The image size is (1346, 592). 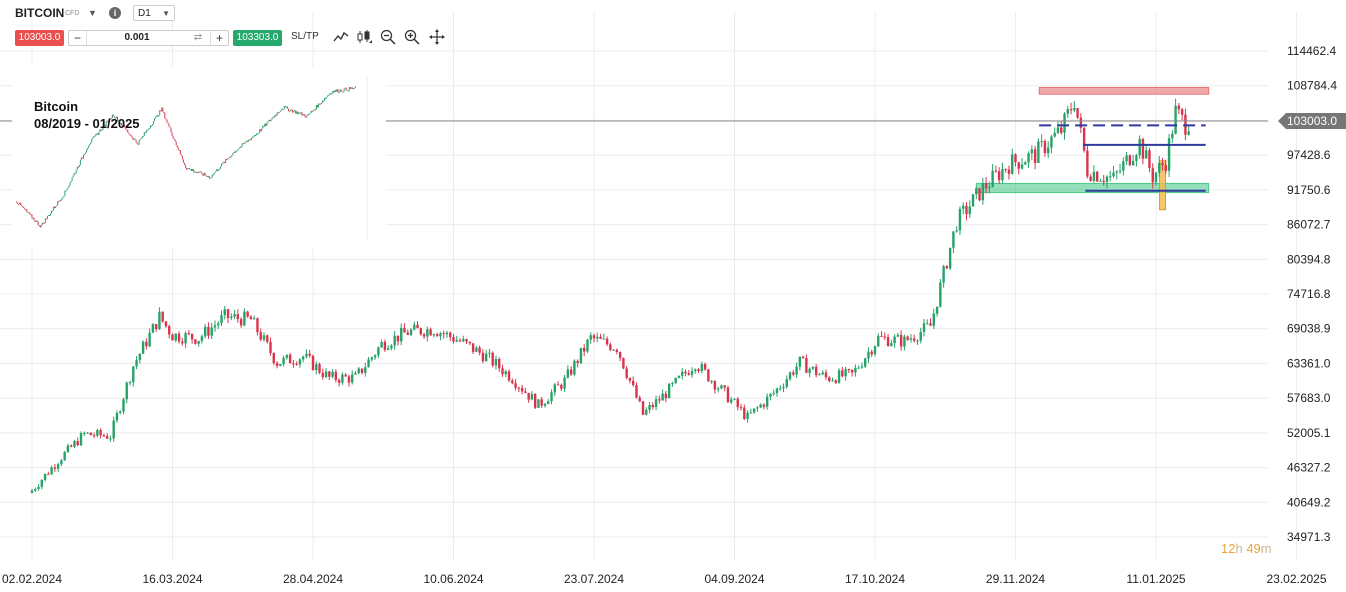 I want to click on y-tick-label: 74716.8, so click(x=1309, y=294).